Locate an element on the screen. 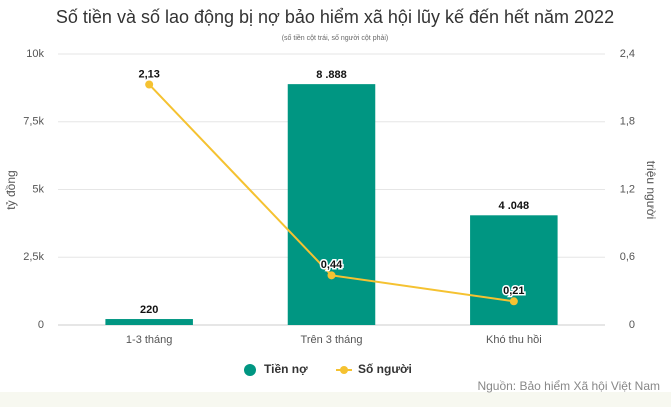 The height and width of the screenshot is (407, 671). y2-tick-label: 2,4 is located at coordinates (627, 54).